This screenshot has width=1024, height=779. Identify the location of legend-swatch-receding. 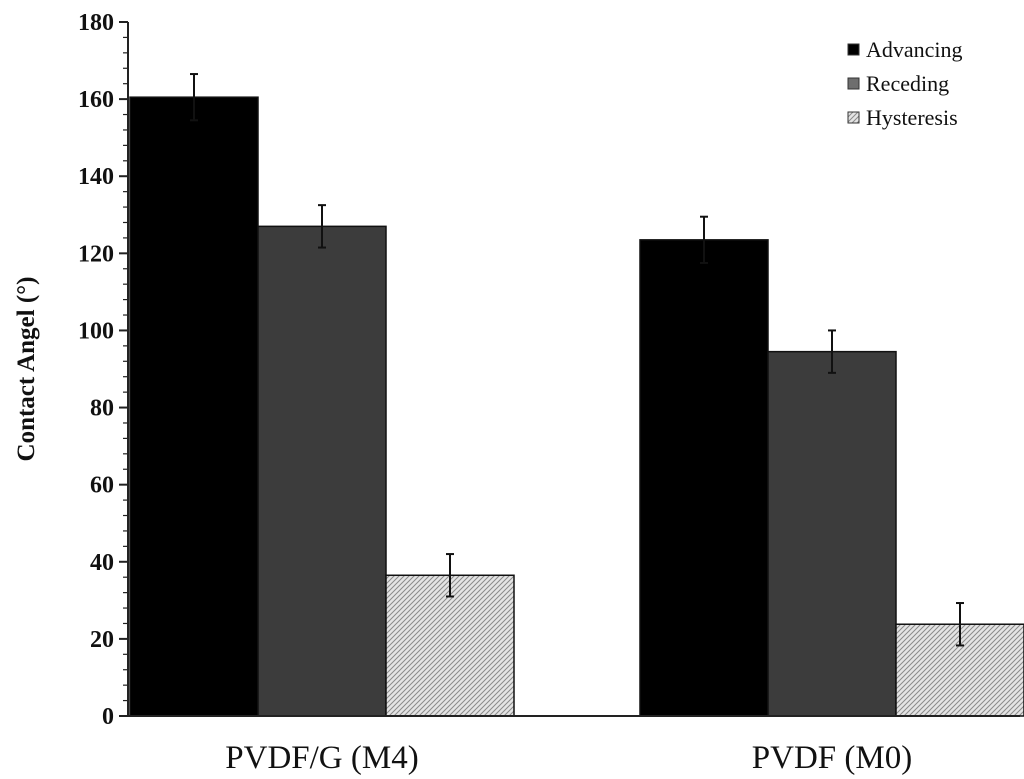
(853, 83).